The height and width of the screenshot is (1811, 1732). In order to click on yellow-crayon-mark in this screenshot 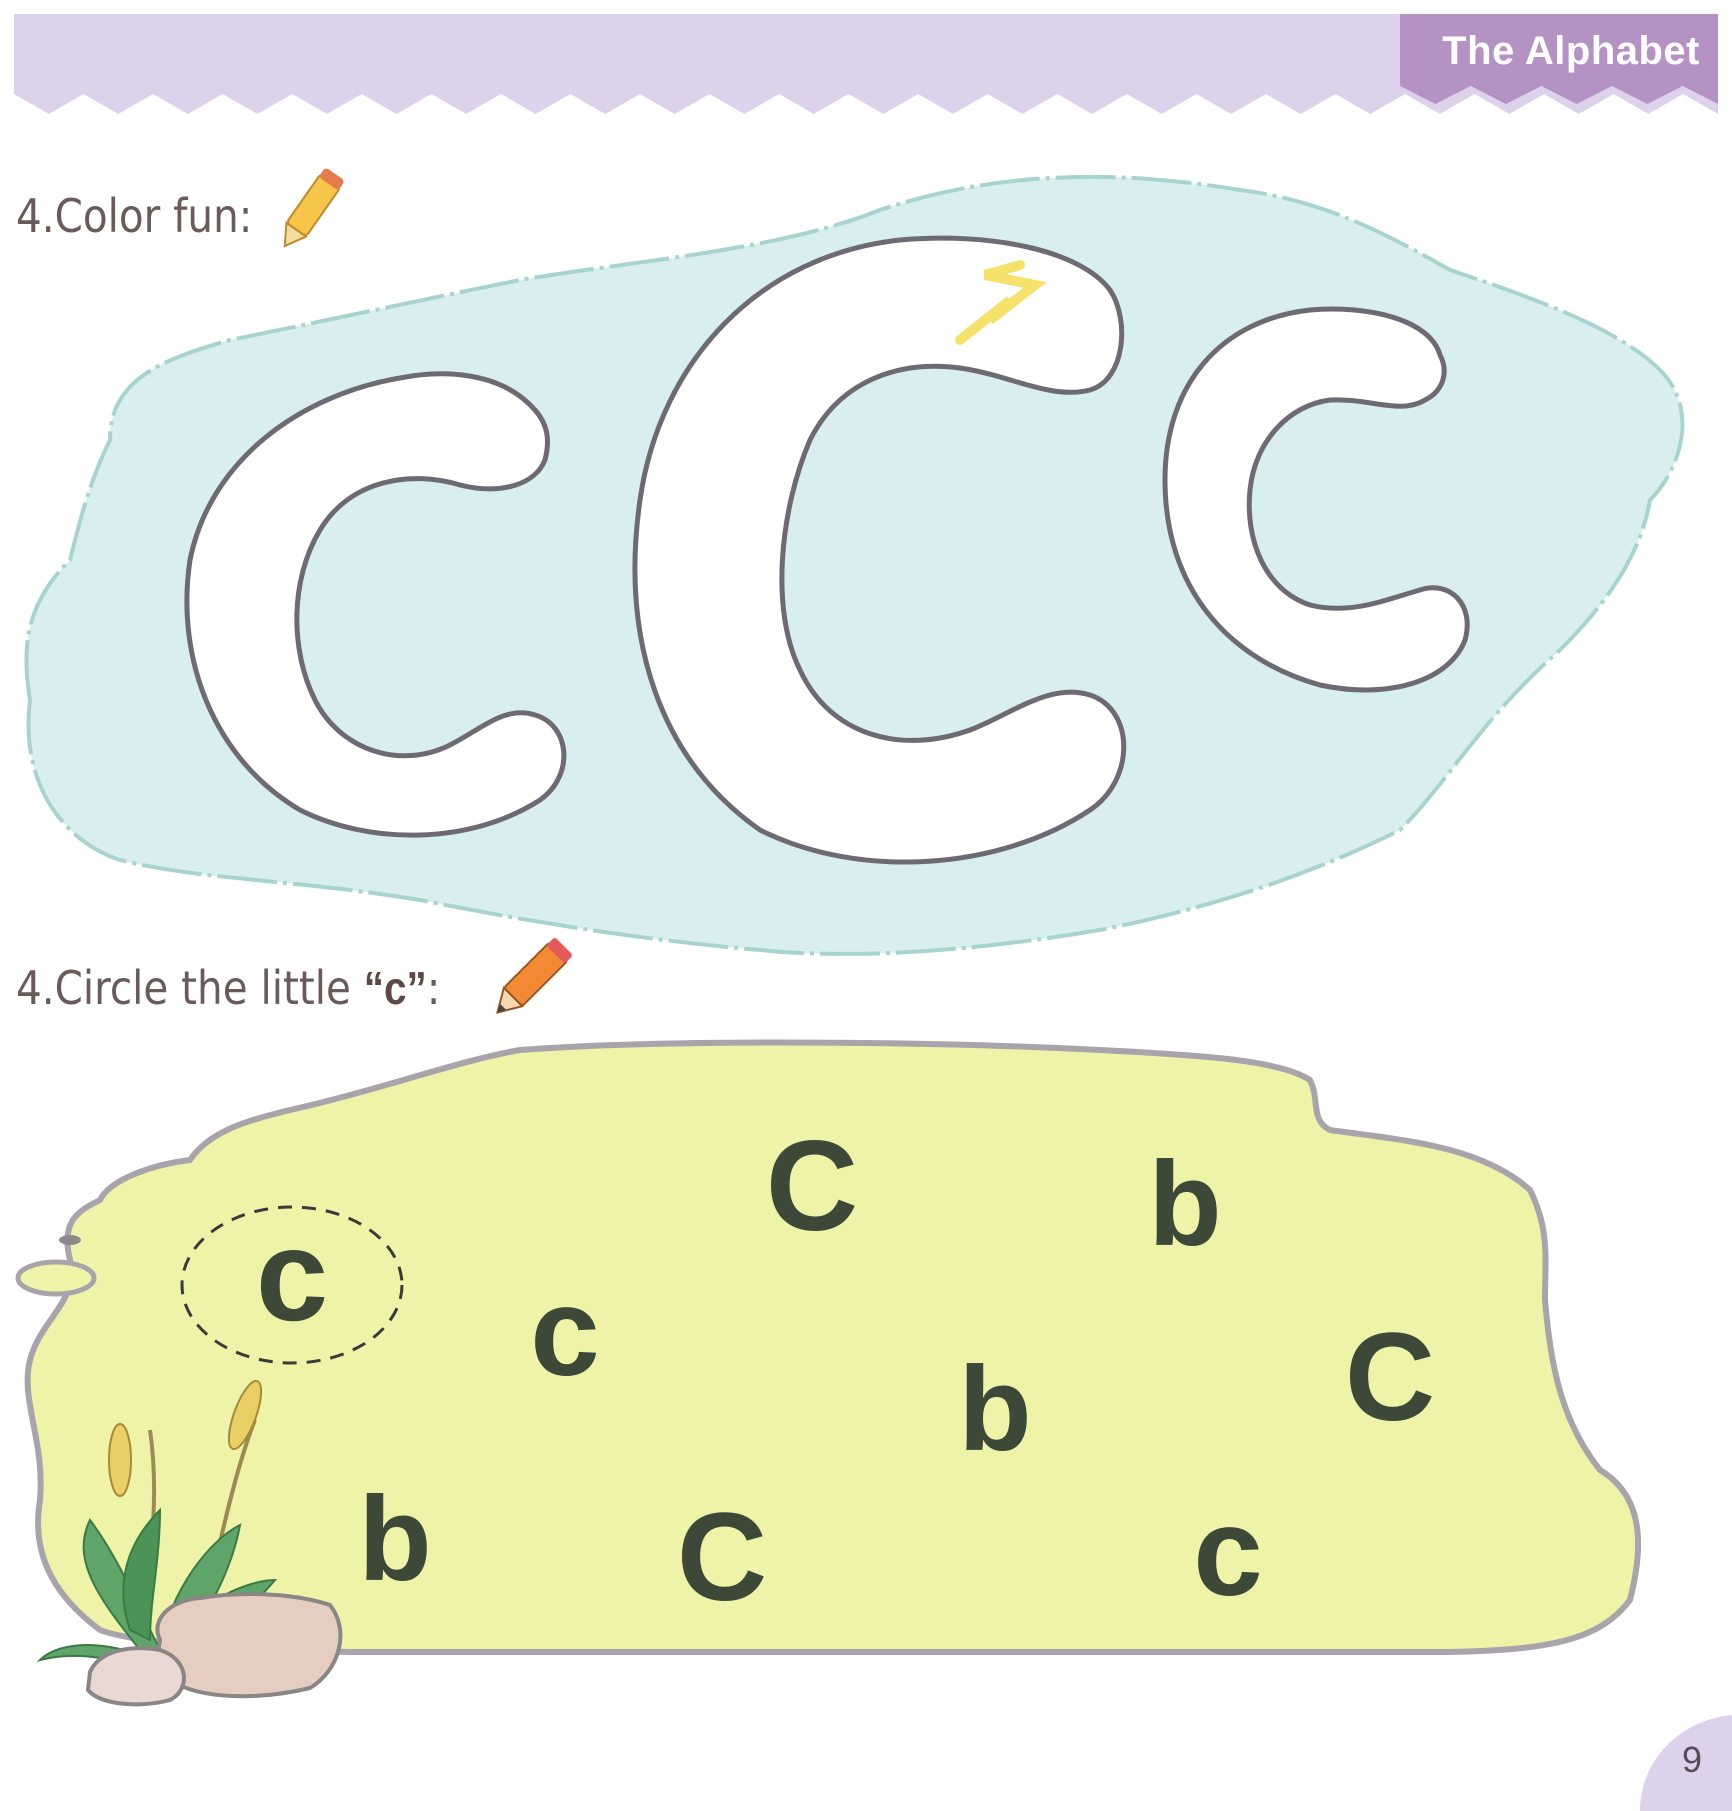, I will do `click(1001, 302)`.